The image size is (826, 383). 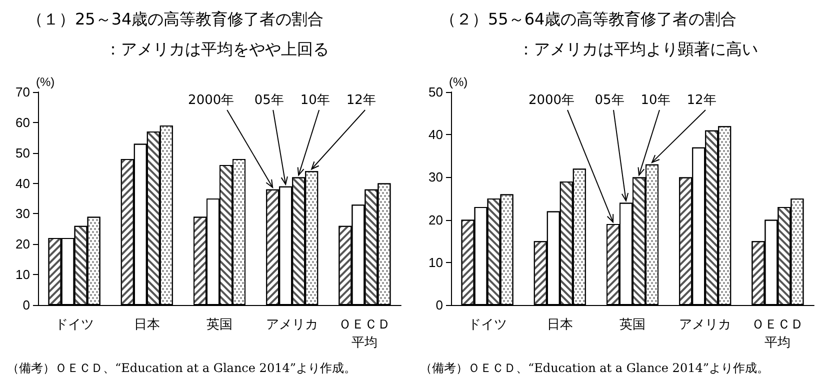 I want to click on series-label: 12年, so click(x=701, y=100).